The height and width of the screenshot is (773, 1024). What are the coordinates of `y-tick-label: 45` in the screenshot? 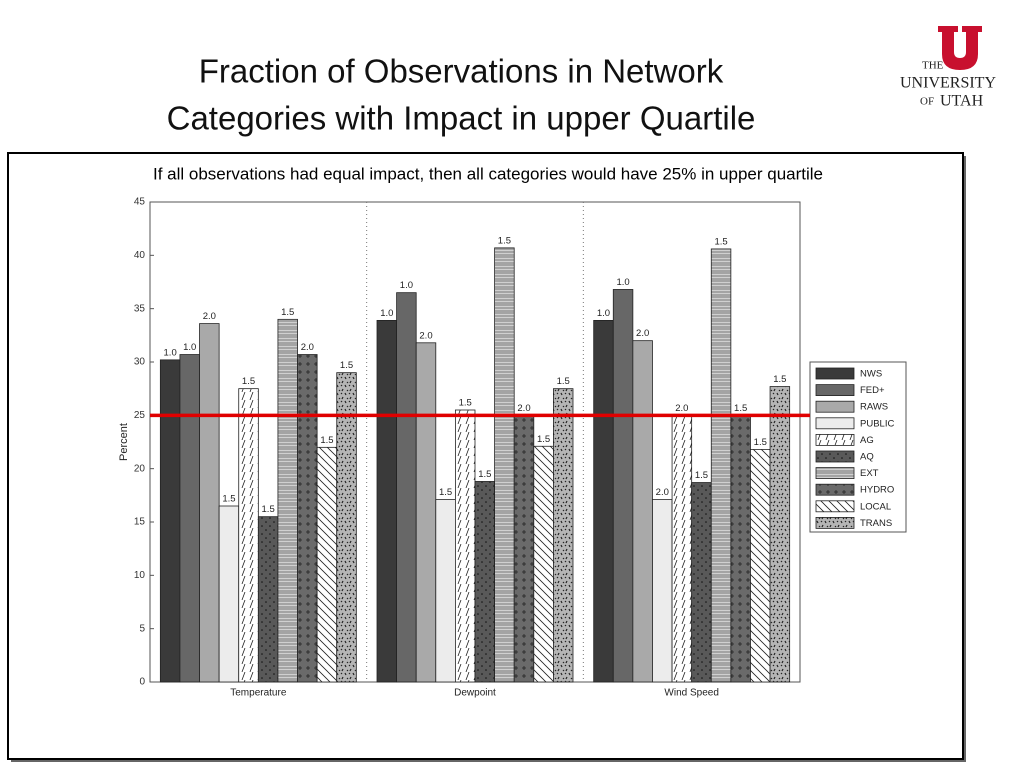 It's located at (140, 202).